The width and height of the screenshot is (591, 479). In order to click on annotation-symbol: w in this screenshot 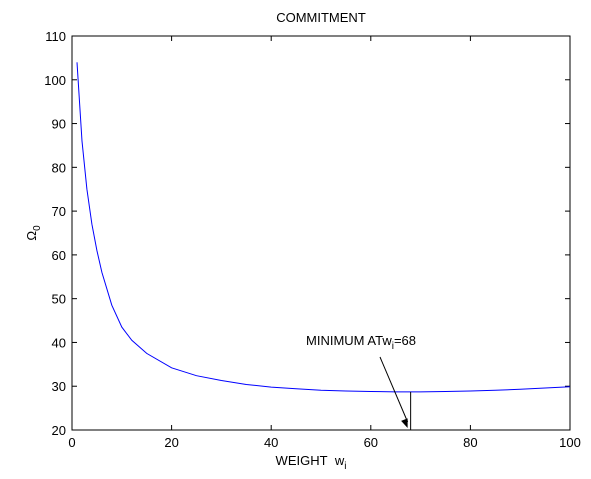, I will do `click(386, 340)`.